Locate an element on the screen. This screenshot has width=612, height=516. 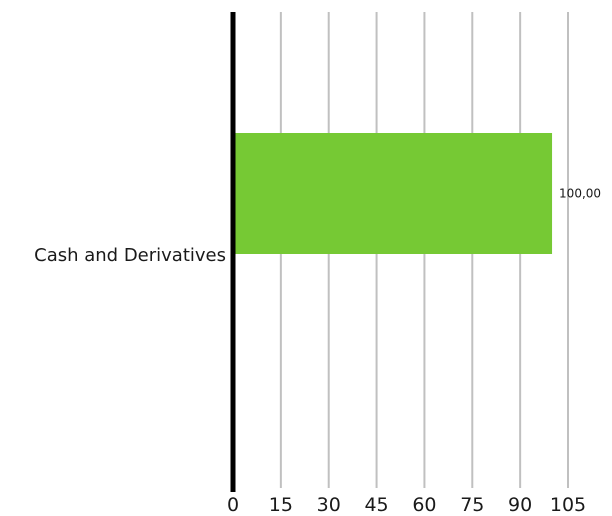
data-labels: 100,00 is located at coordinates (580, 194).